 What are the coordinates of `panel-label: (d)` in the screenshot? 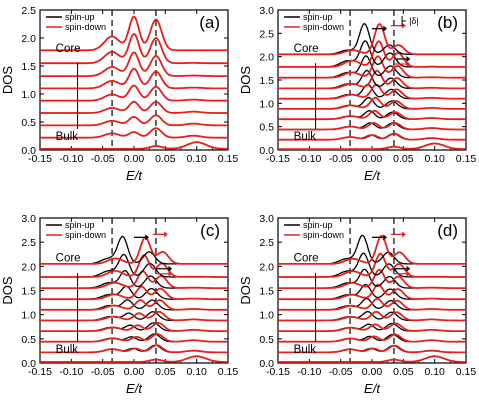 It's located at (447, 230).